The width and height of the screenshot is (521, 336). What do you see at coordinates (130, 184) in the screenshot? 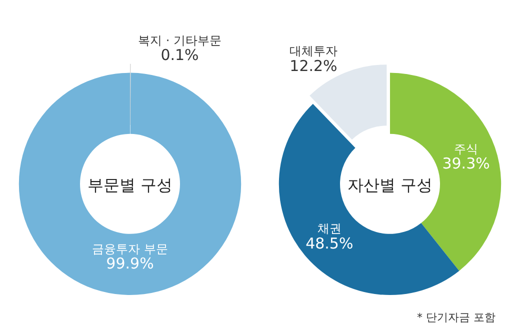
I see `text: 부문별 구성` at bounding box center [130, 184].